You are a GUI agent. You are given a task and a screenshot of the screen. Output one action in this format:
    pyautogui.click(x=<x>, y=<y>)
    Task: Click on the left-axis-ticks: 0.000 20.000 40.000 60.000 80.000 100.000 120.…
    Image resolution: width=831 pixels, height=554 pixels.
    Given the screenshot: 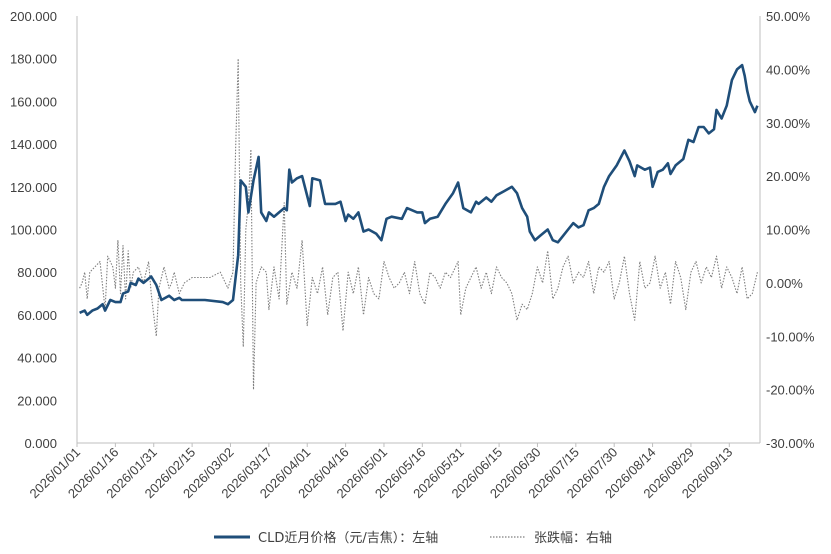 What is the action you would take?
    pyautogui.click(x=33, y=230)
    